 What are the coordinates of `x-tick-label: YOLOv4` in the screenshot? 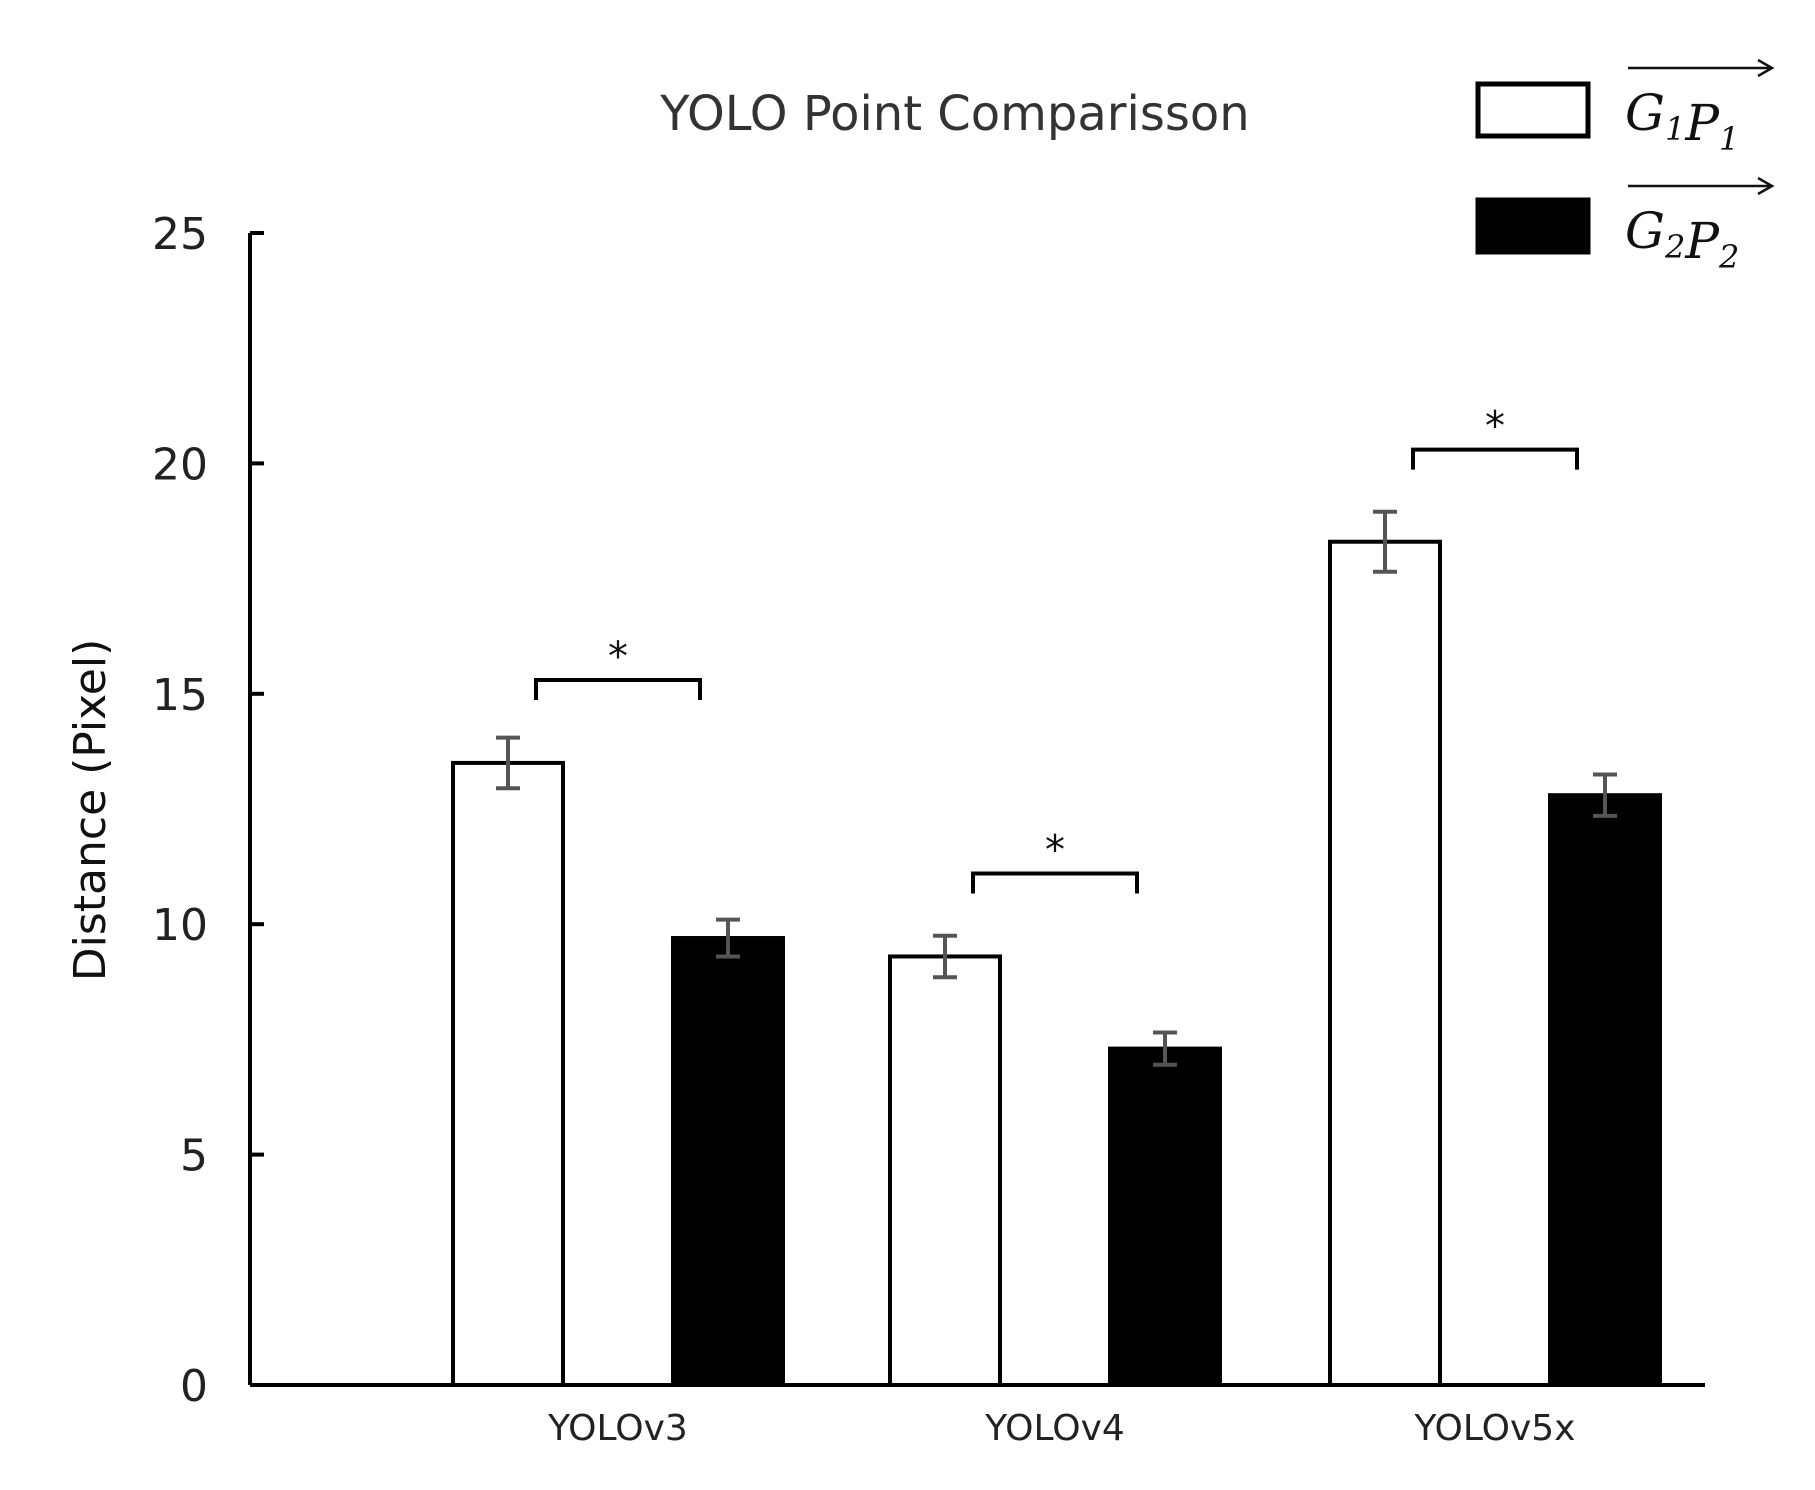 It's located at (1054, 1428).